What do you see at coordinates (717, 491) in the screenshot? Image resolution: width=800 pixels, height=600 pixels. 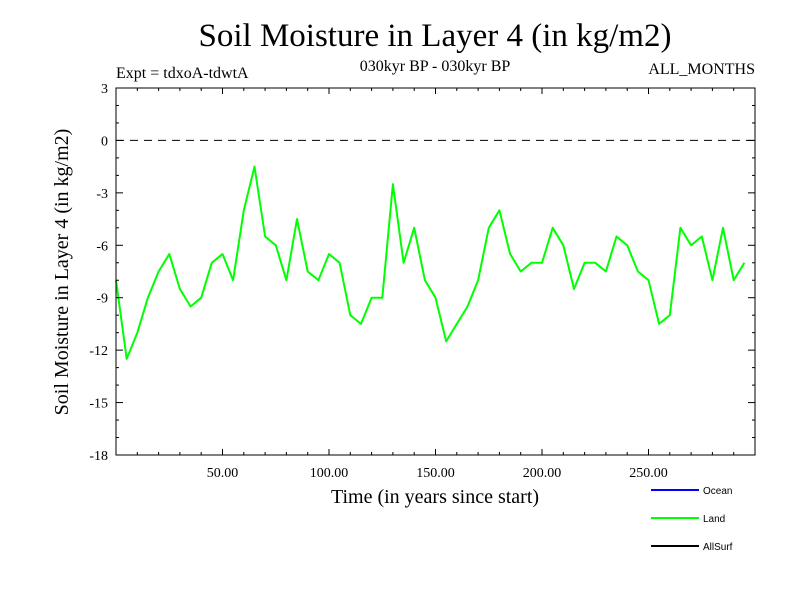 I see `legend-label-ocean: Ocean` at bounding box center [717, 491].